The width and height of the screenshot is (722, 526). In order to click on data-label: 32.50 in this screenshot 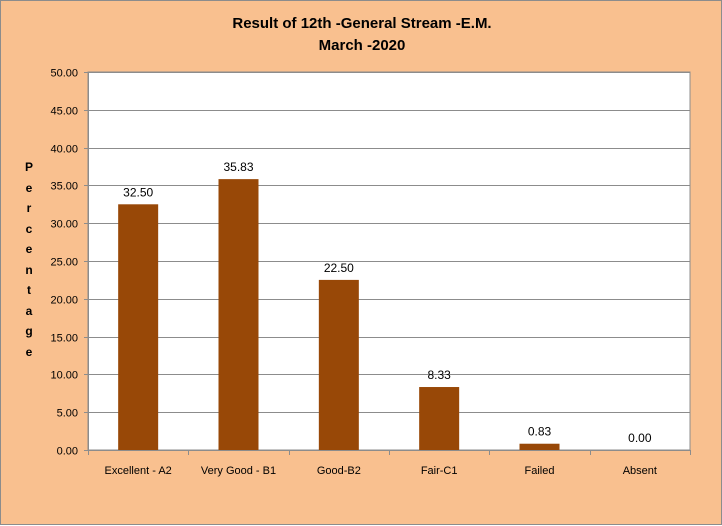, I will do `click(138, 192)`.